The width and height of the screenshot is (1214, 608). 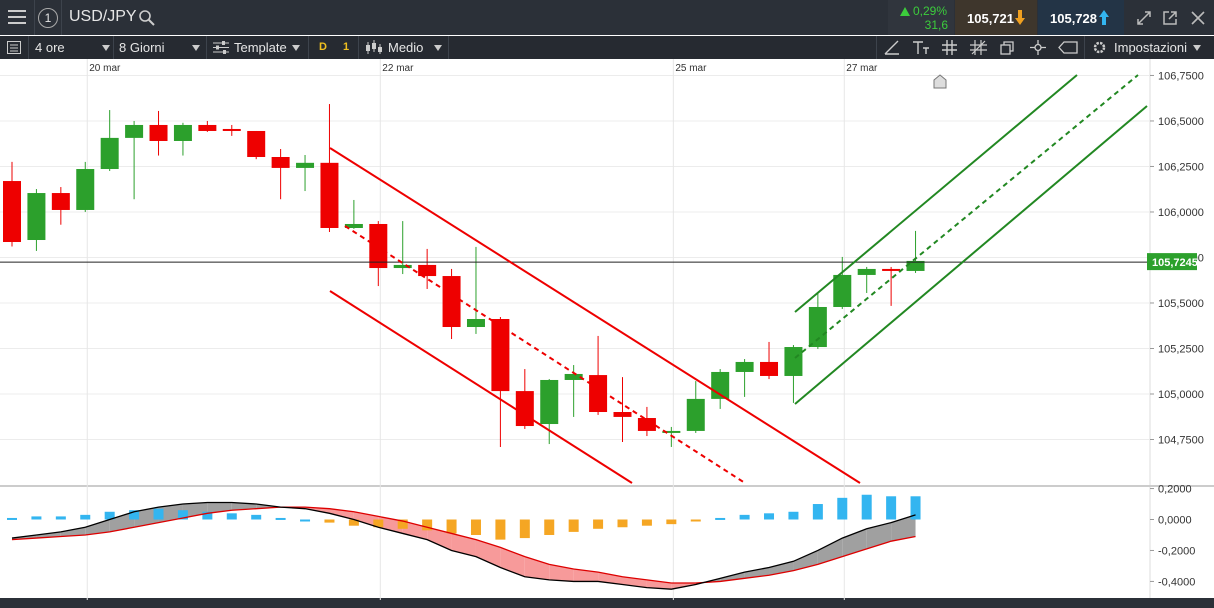 I want to click on cross-icon, so click(x=1038, y=47).